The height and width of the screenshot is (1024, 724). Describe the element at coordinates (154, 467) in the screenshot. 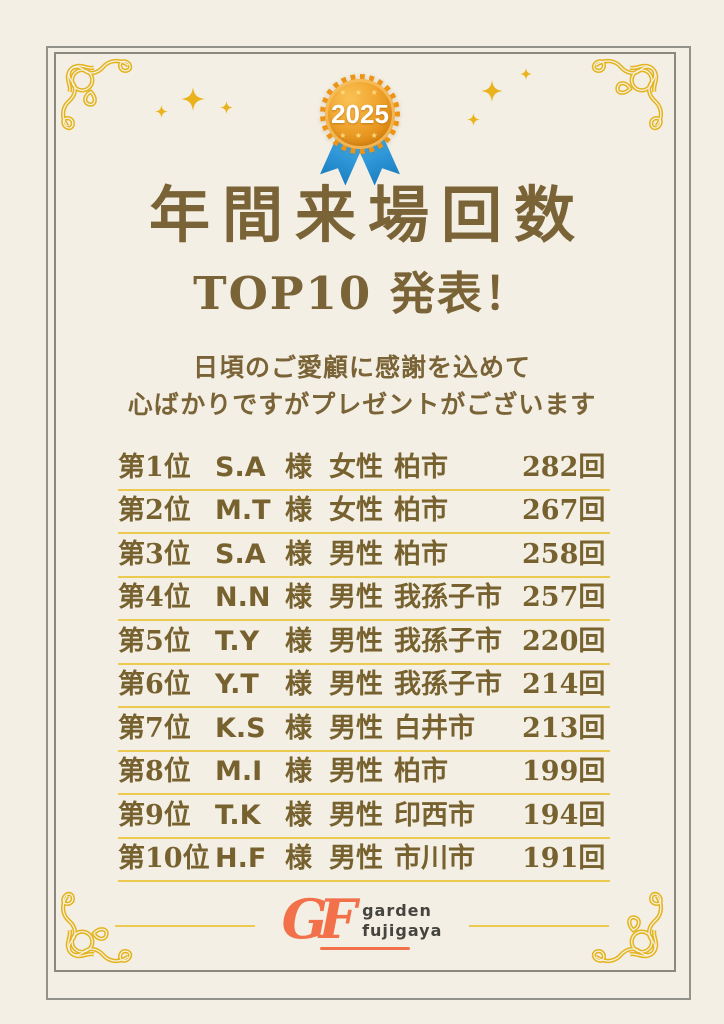

I see `rank-cell: 第1位` at that location.